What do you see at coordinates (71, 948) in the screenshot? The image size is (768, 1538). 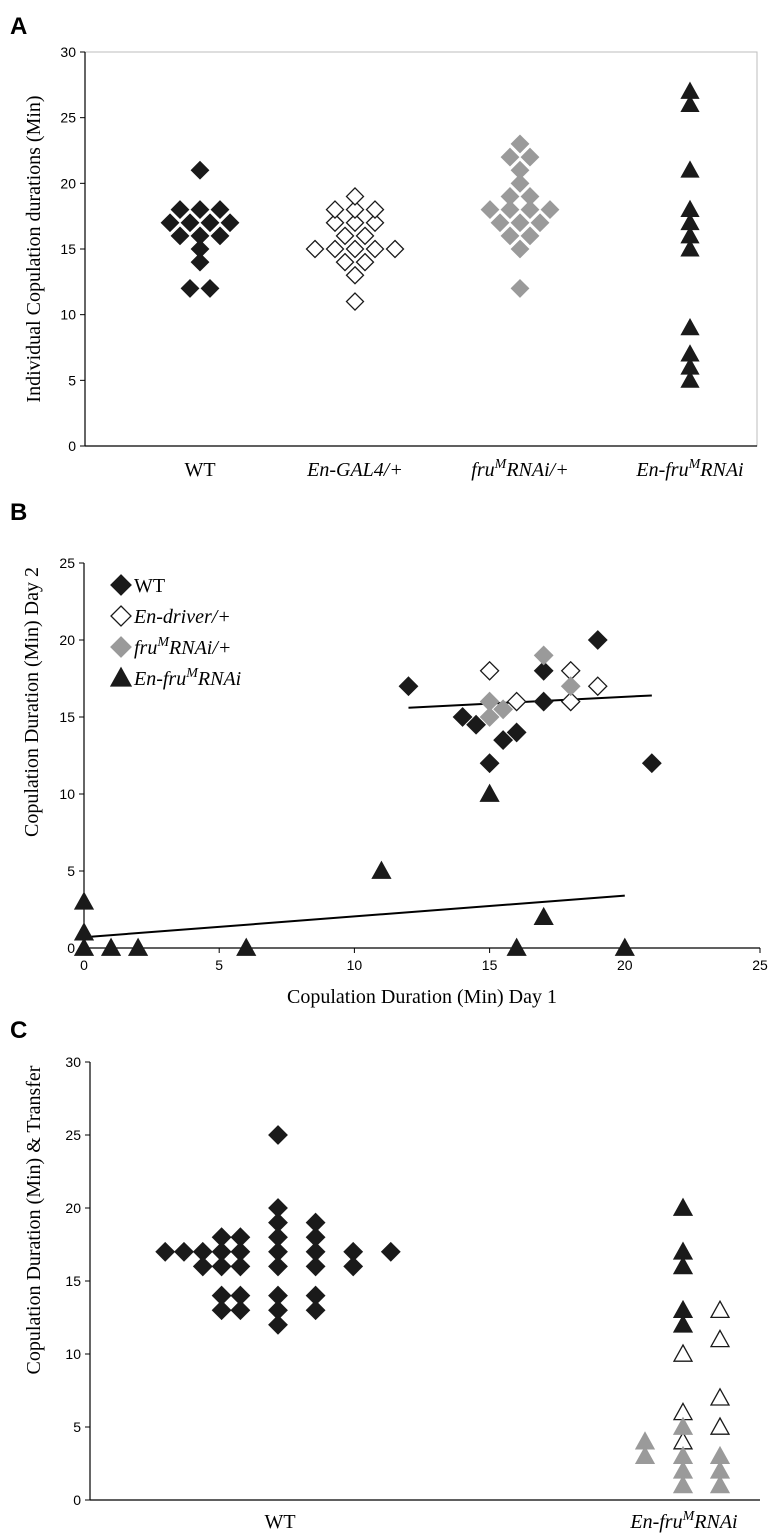 I see `panel-b-y-tick-label: 0` at bounding box center [71, 948].